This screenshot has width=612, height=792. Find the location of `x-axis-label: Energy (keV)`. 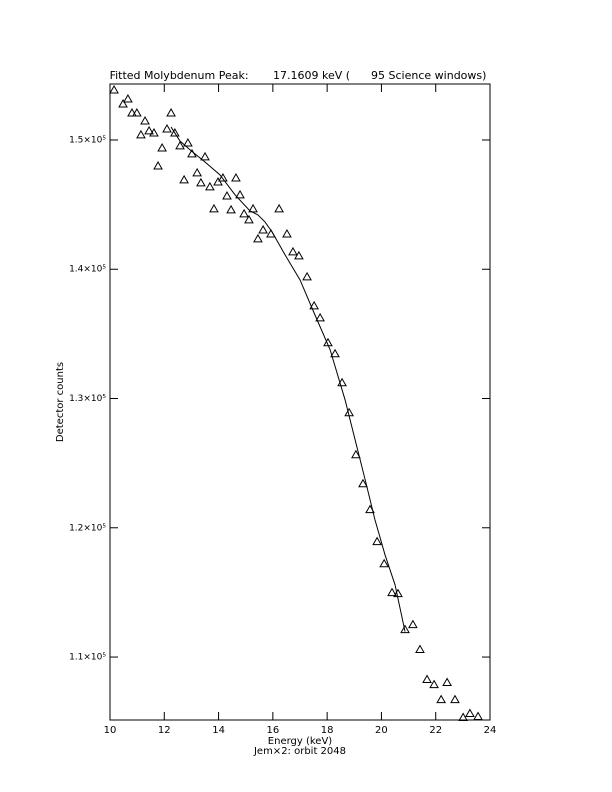

x-axis-label: Energy (keV) is located at coordinates (300, 741).